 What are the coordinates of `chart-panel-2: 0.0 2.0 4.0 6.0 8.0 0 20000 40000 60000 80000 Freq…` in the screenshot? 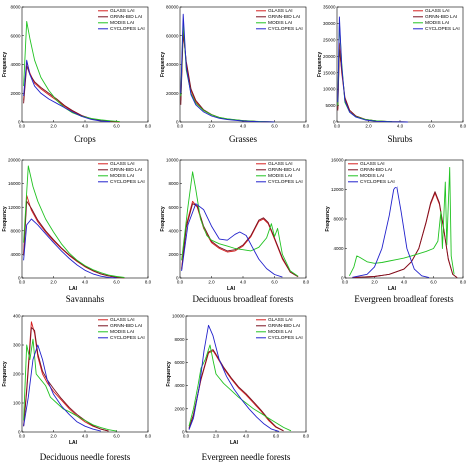 It's located at (235, 74).